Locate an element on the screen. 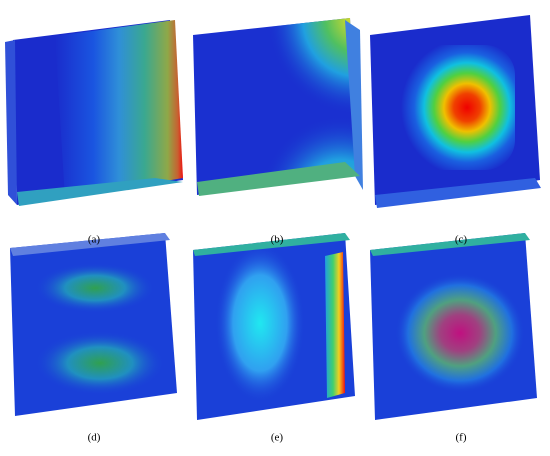  panel-label: (e) is located at coordinates (277, 438).